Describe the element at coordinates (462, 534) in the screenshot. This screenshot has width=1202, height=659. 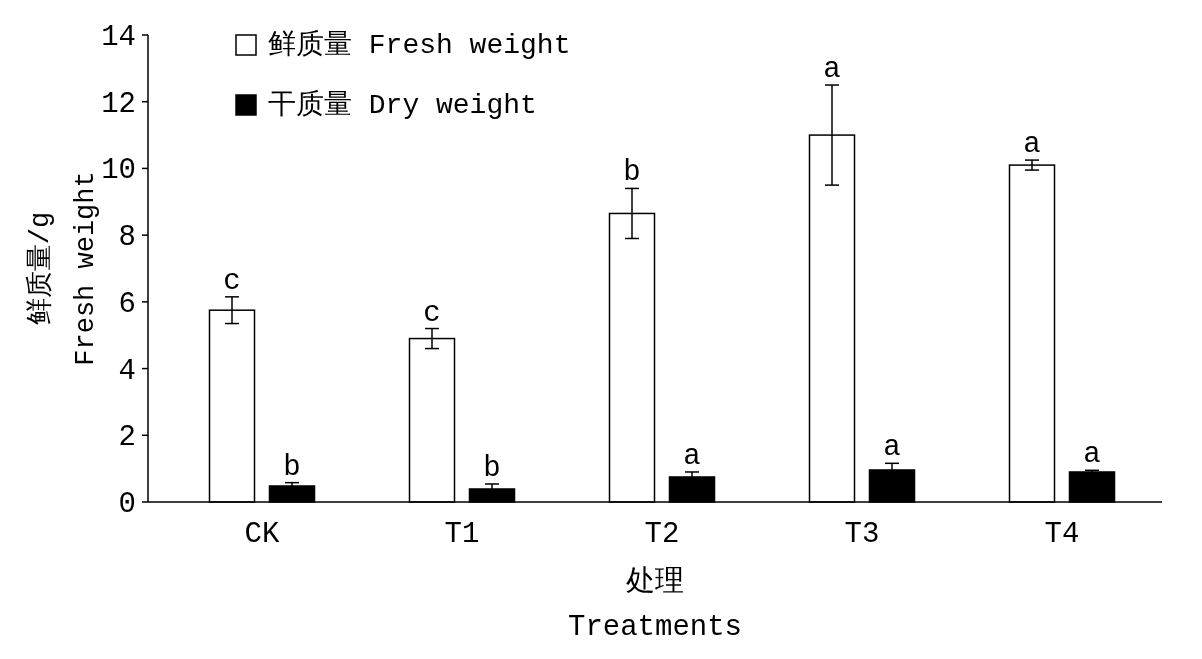
I see `x-tick-label: T1` at that location.